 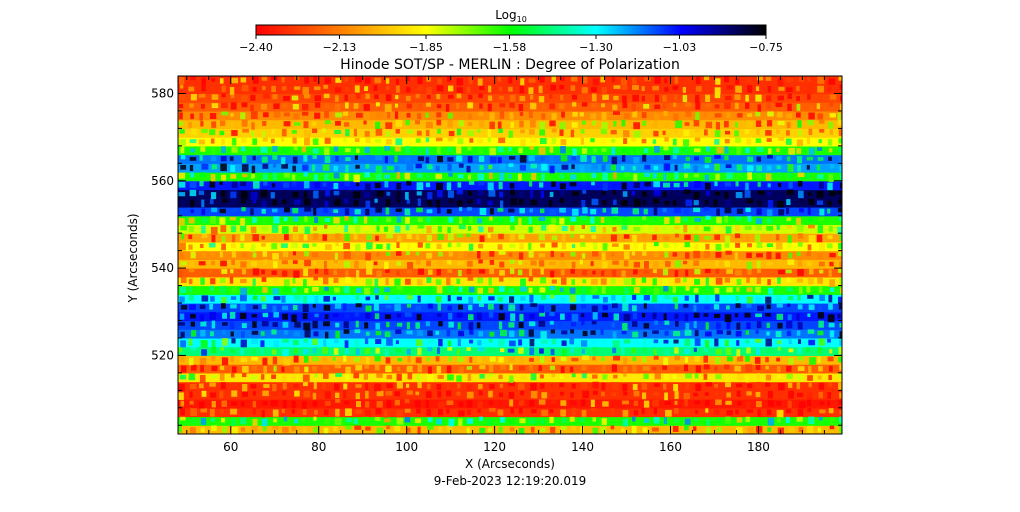 I want to click on colorbar-tick-label: −2.40, so click(x=256, y=47).